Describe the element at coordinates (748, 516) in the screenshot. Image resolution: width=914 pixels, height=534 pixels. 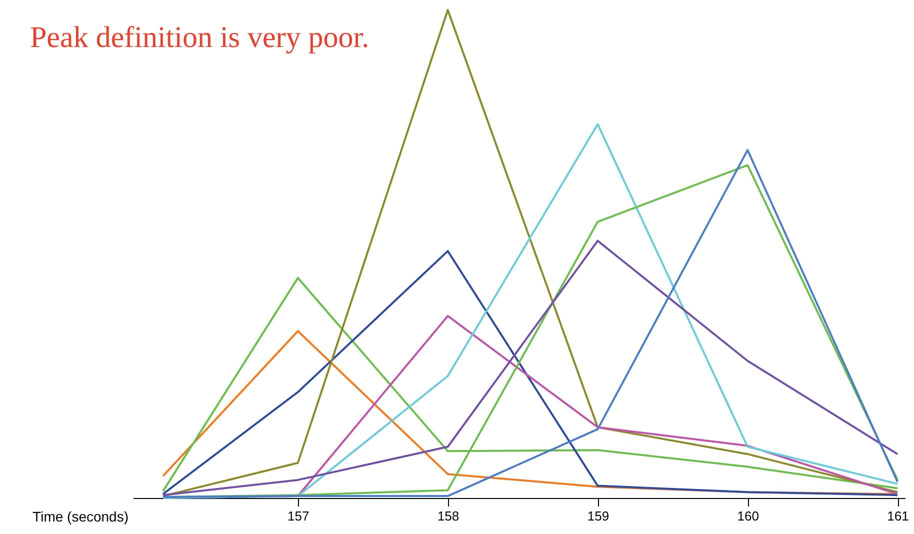
I see `x-tick-label: 160` at that location.